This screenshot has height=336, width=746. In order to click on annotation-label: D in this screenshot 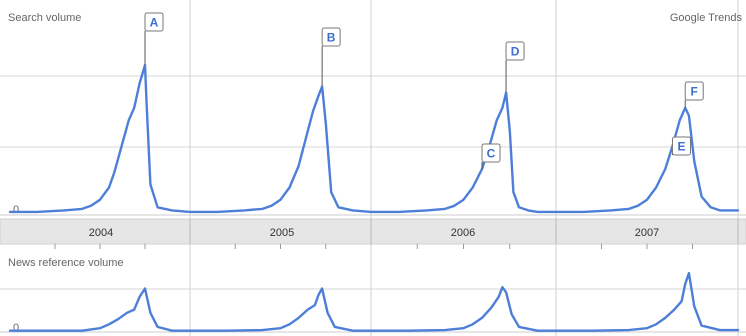, I will do `click(515, 52)`.